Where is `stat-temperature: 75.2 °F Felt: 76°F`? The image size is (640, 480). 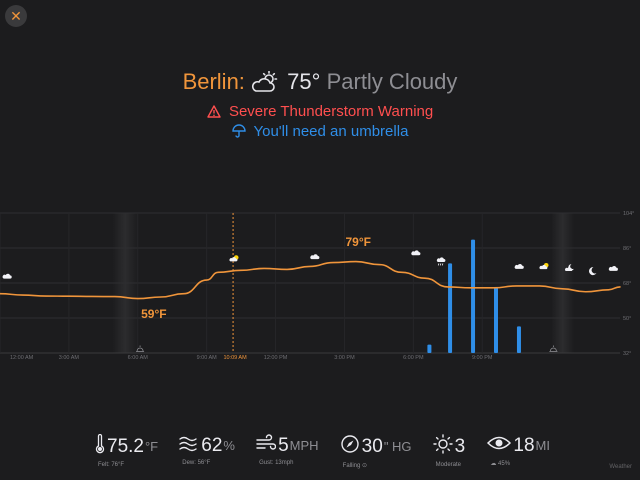
stat-temperature: 75.2 °F Felt: 76°F is located at coordinates (127, 451).